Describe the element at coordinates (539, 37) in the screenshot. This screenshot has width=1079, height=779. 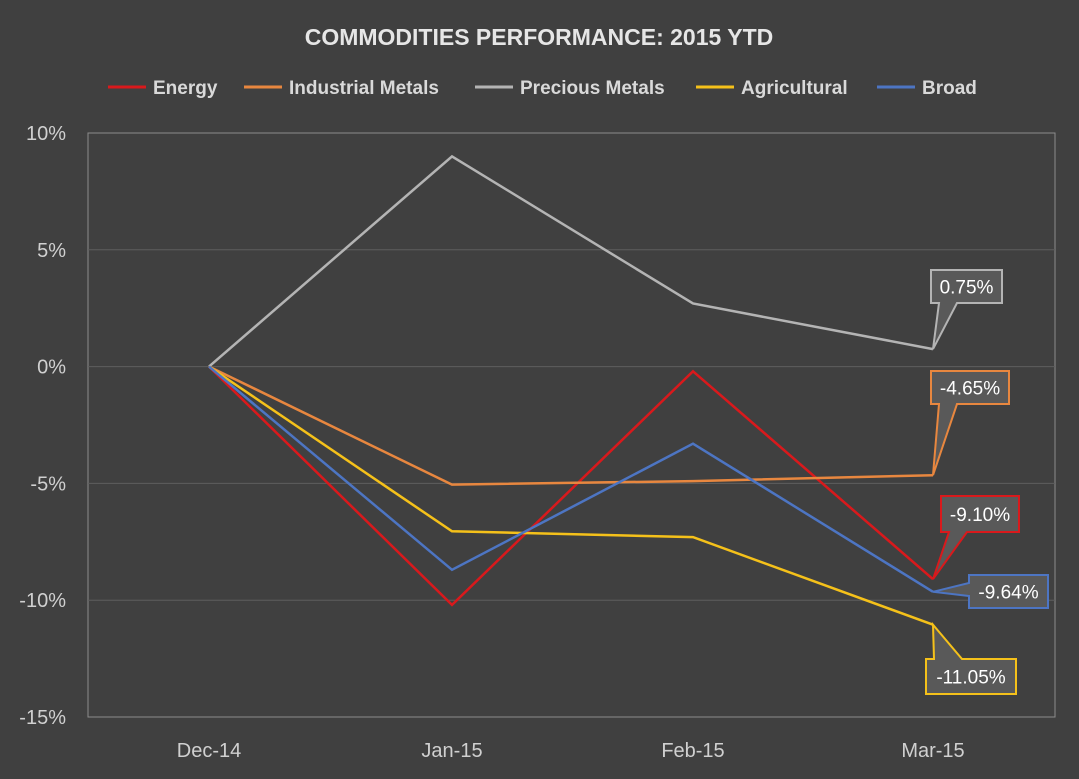
I see `chart-title: COMMODITIES PERFORMANCE: 2015 YTD` at that location.